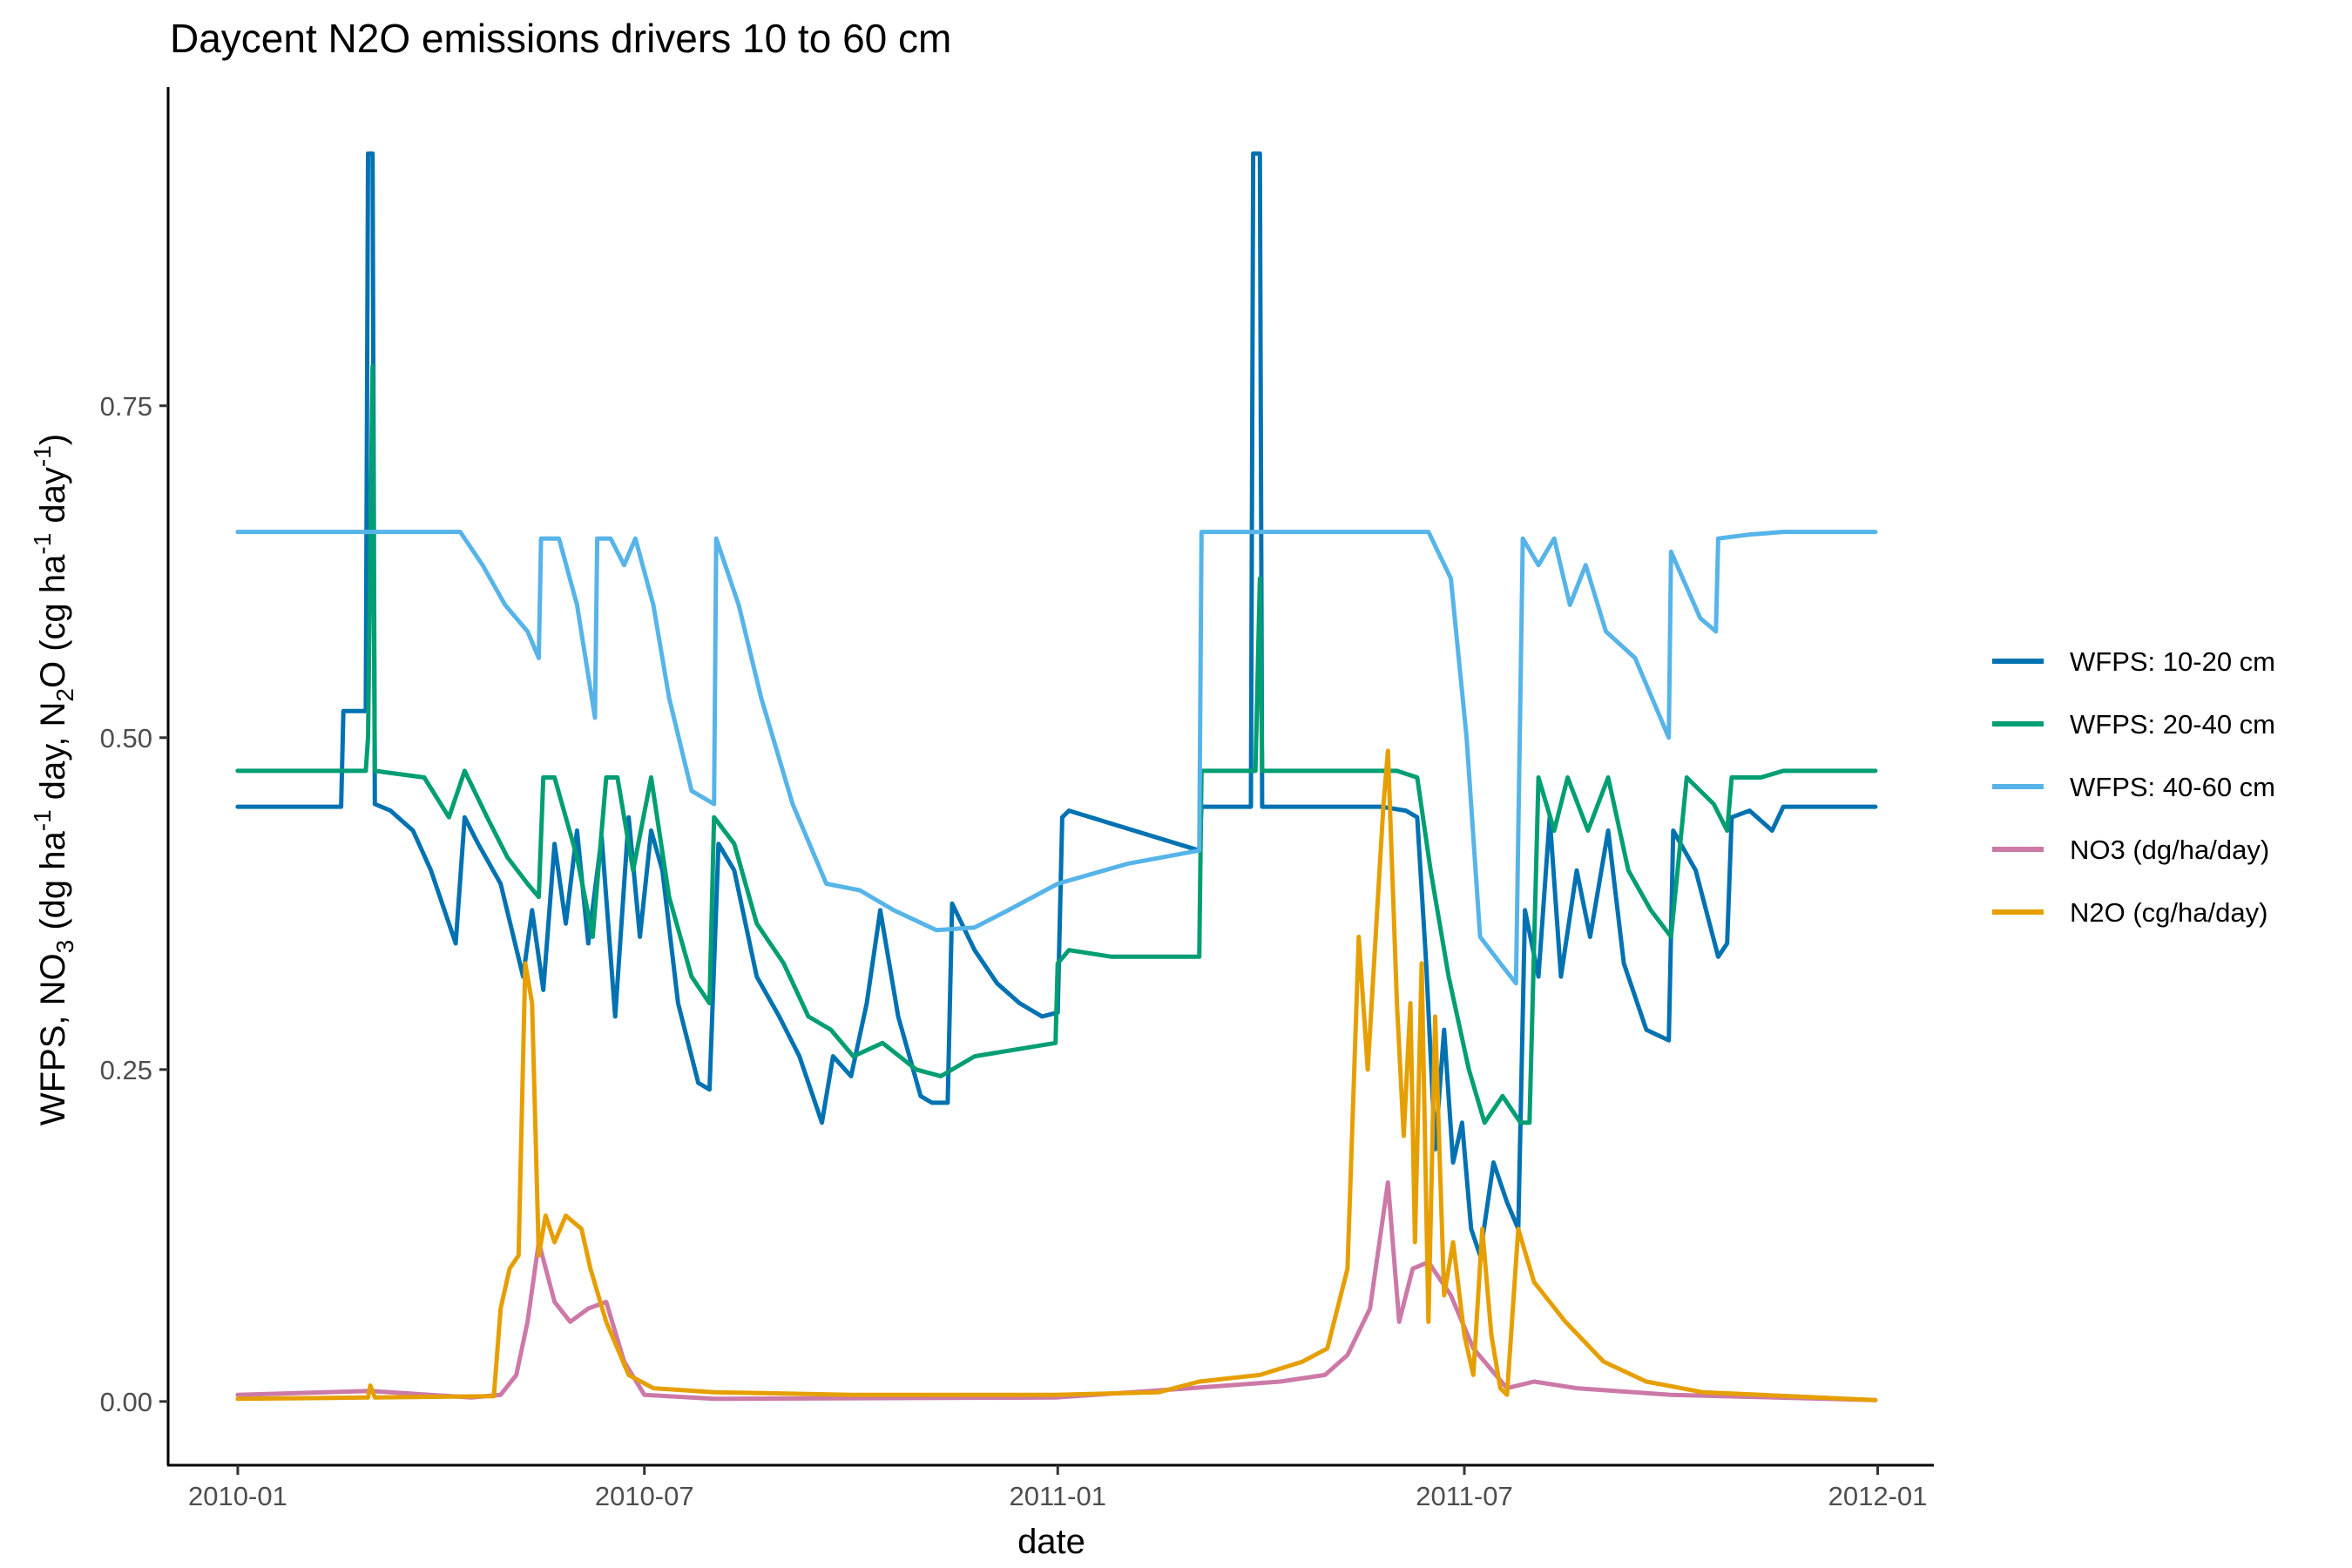 The image size is (2352, 1568). I want to click on x-tick-label: 2010-07, so click(644, 1496).